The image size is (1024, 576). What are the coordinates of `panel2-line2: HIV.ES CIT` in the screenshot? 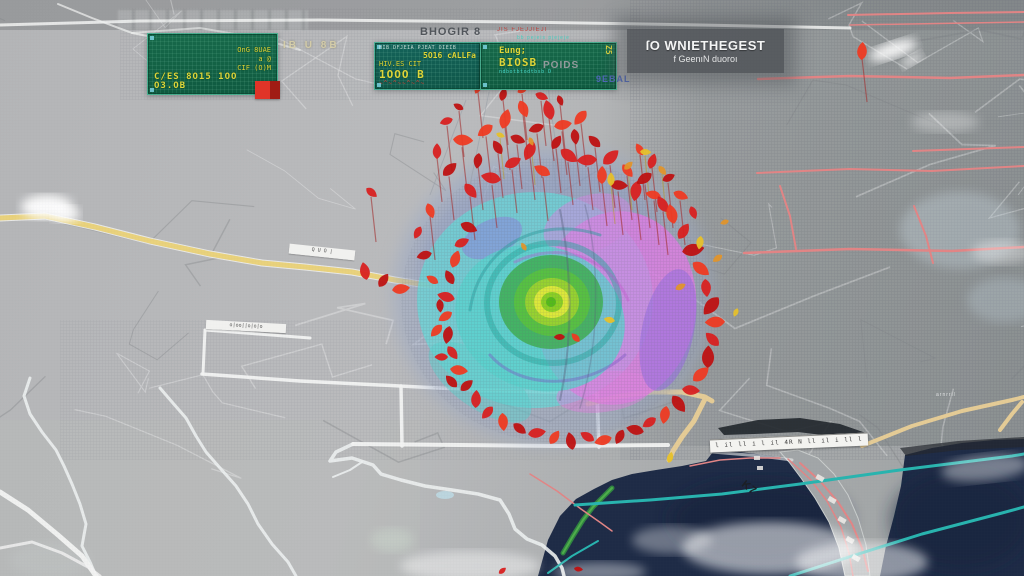 It's located at (400, 64).